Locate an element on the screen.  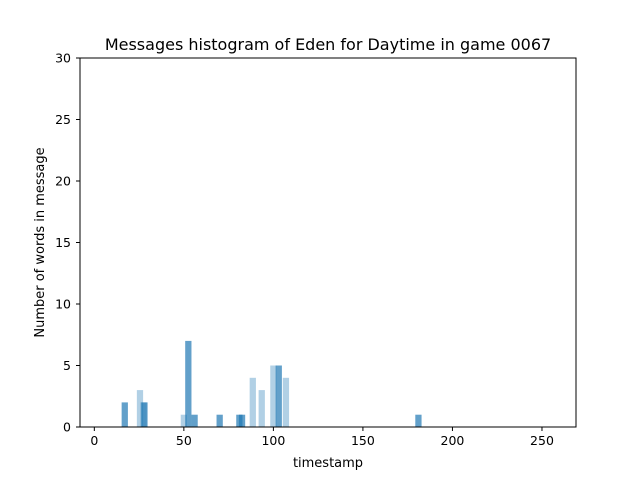
x-axis-label: timestamp is located at coordinates (328, 463).